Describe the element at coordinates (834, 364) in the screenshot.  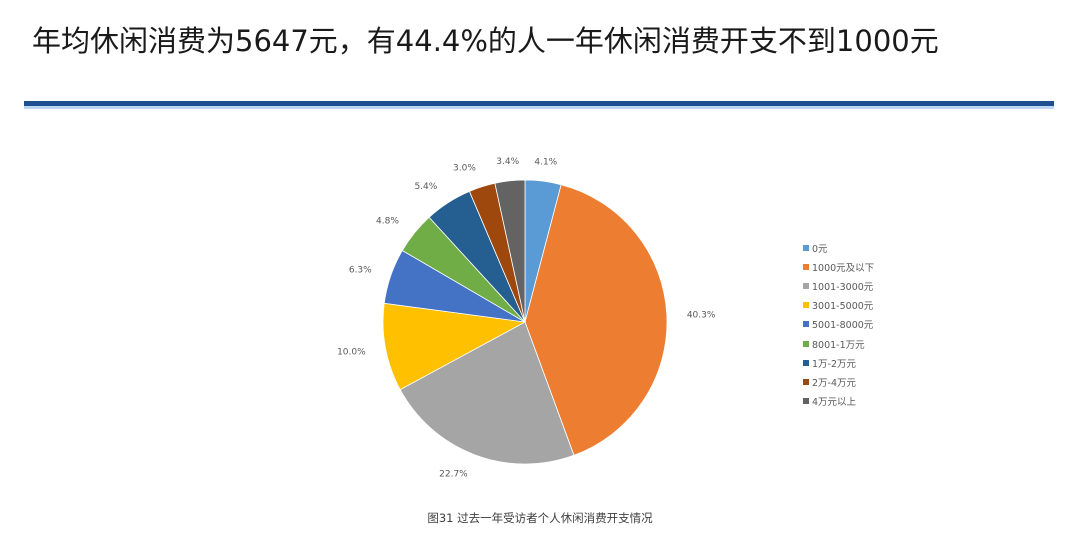
I see `legend-label: 1万-2万元` at that location.